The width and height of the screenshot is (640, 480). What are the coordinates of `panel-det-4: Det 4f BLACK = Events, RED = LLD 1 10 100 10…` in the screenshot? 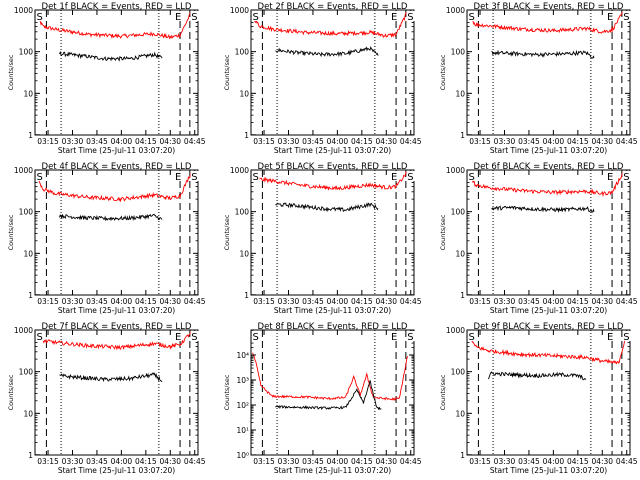 It's located at (106, 238).